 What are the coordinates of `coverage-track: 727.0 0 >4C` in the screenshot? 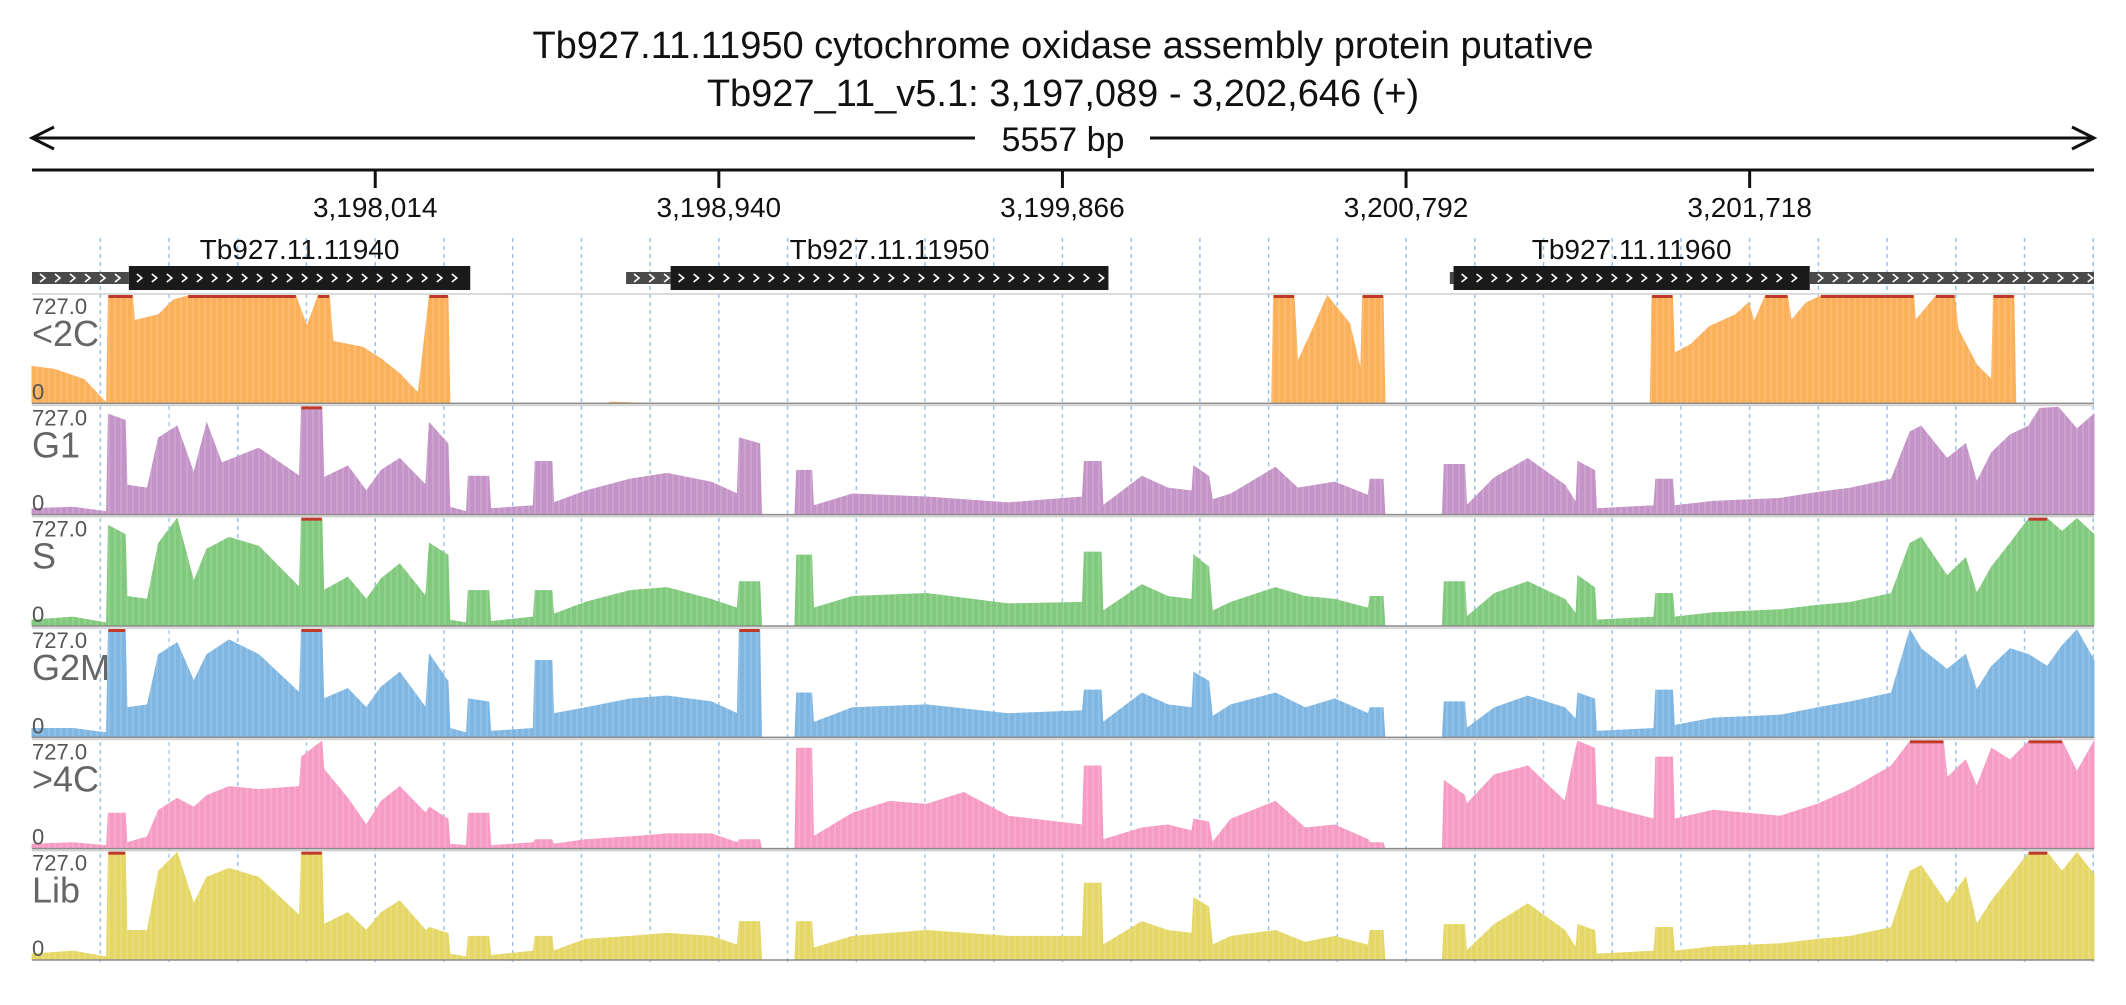 It's located at (1063, 794).